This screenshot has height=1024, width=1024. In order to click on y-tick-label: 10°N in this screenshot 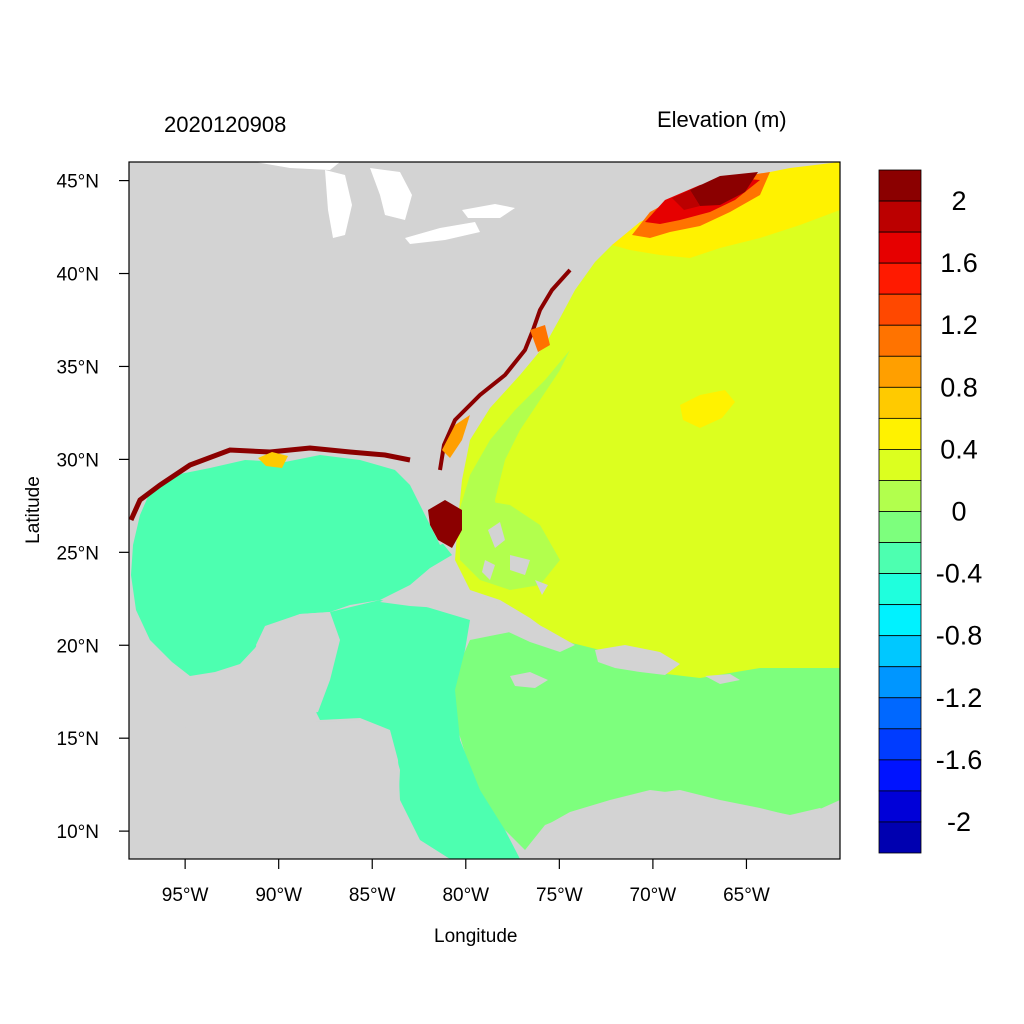, I will do `click(78, 832)`.